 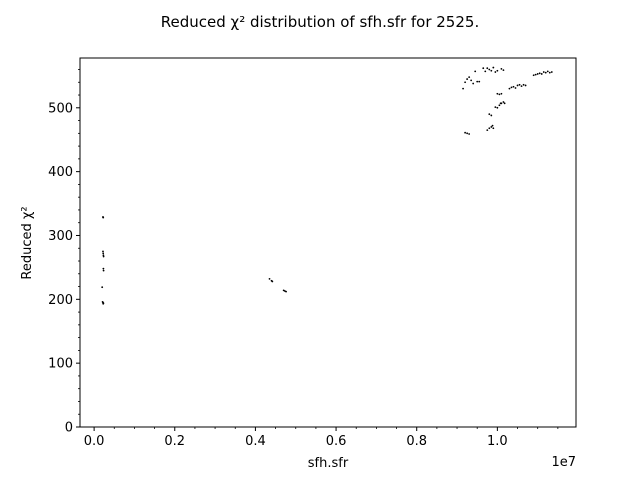 I want to click on y-tick-label: 300, so click(x=60, y=236).